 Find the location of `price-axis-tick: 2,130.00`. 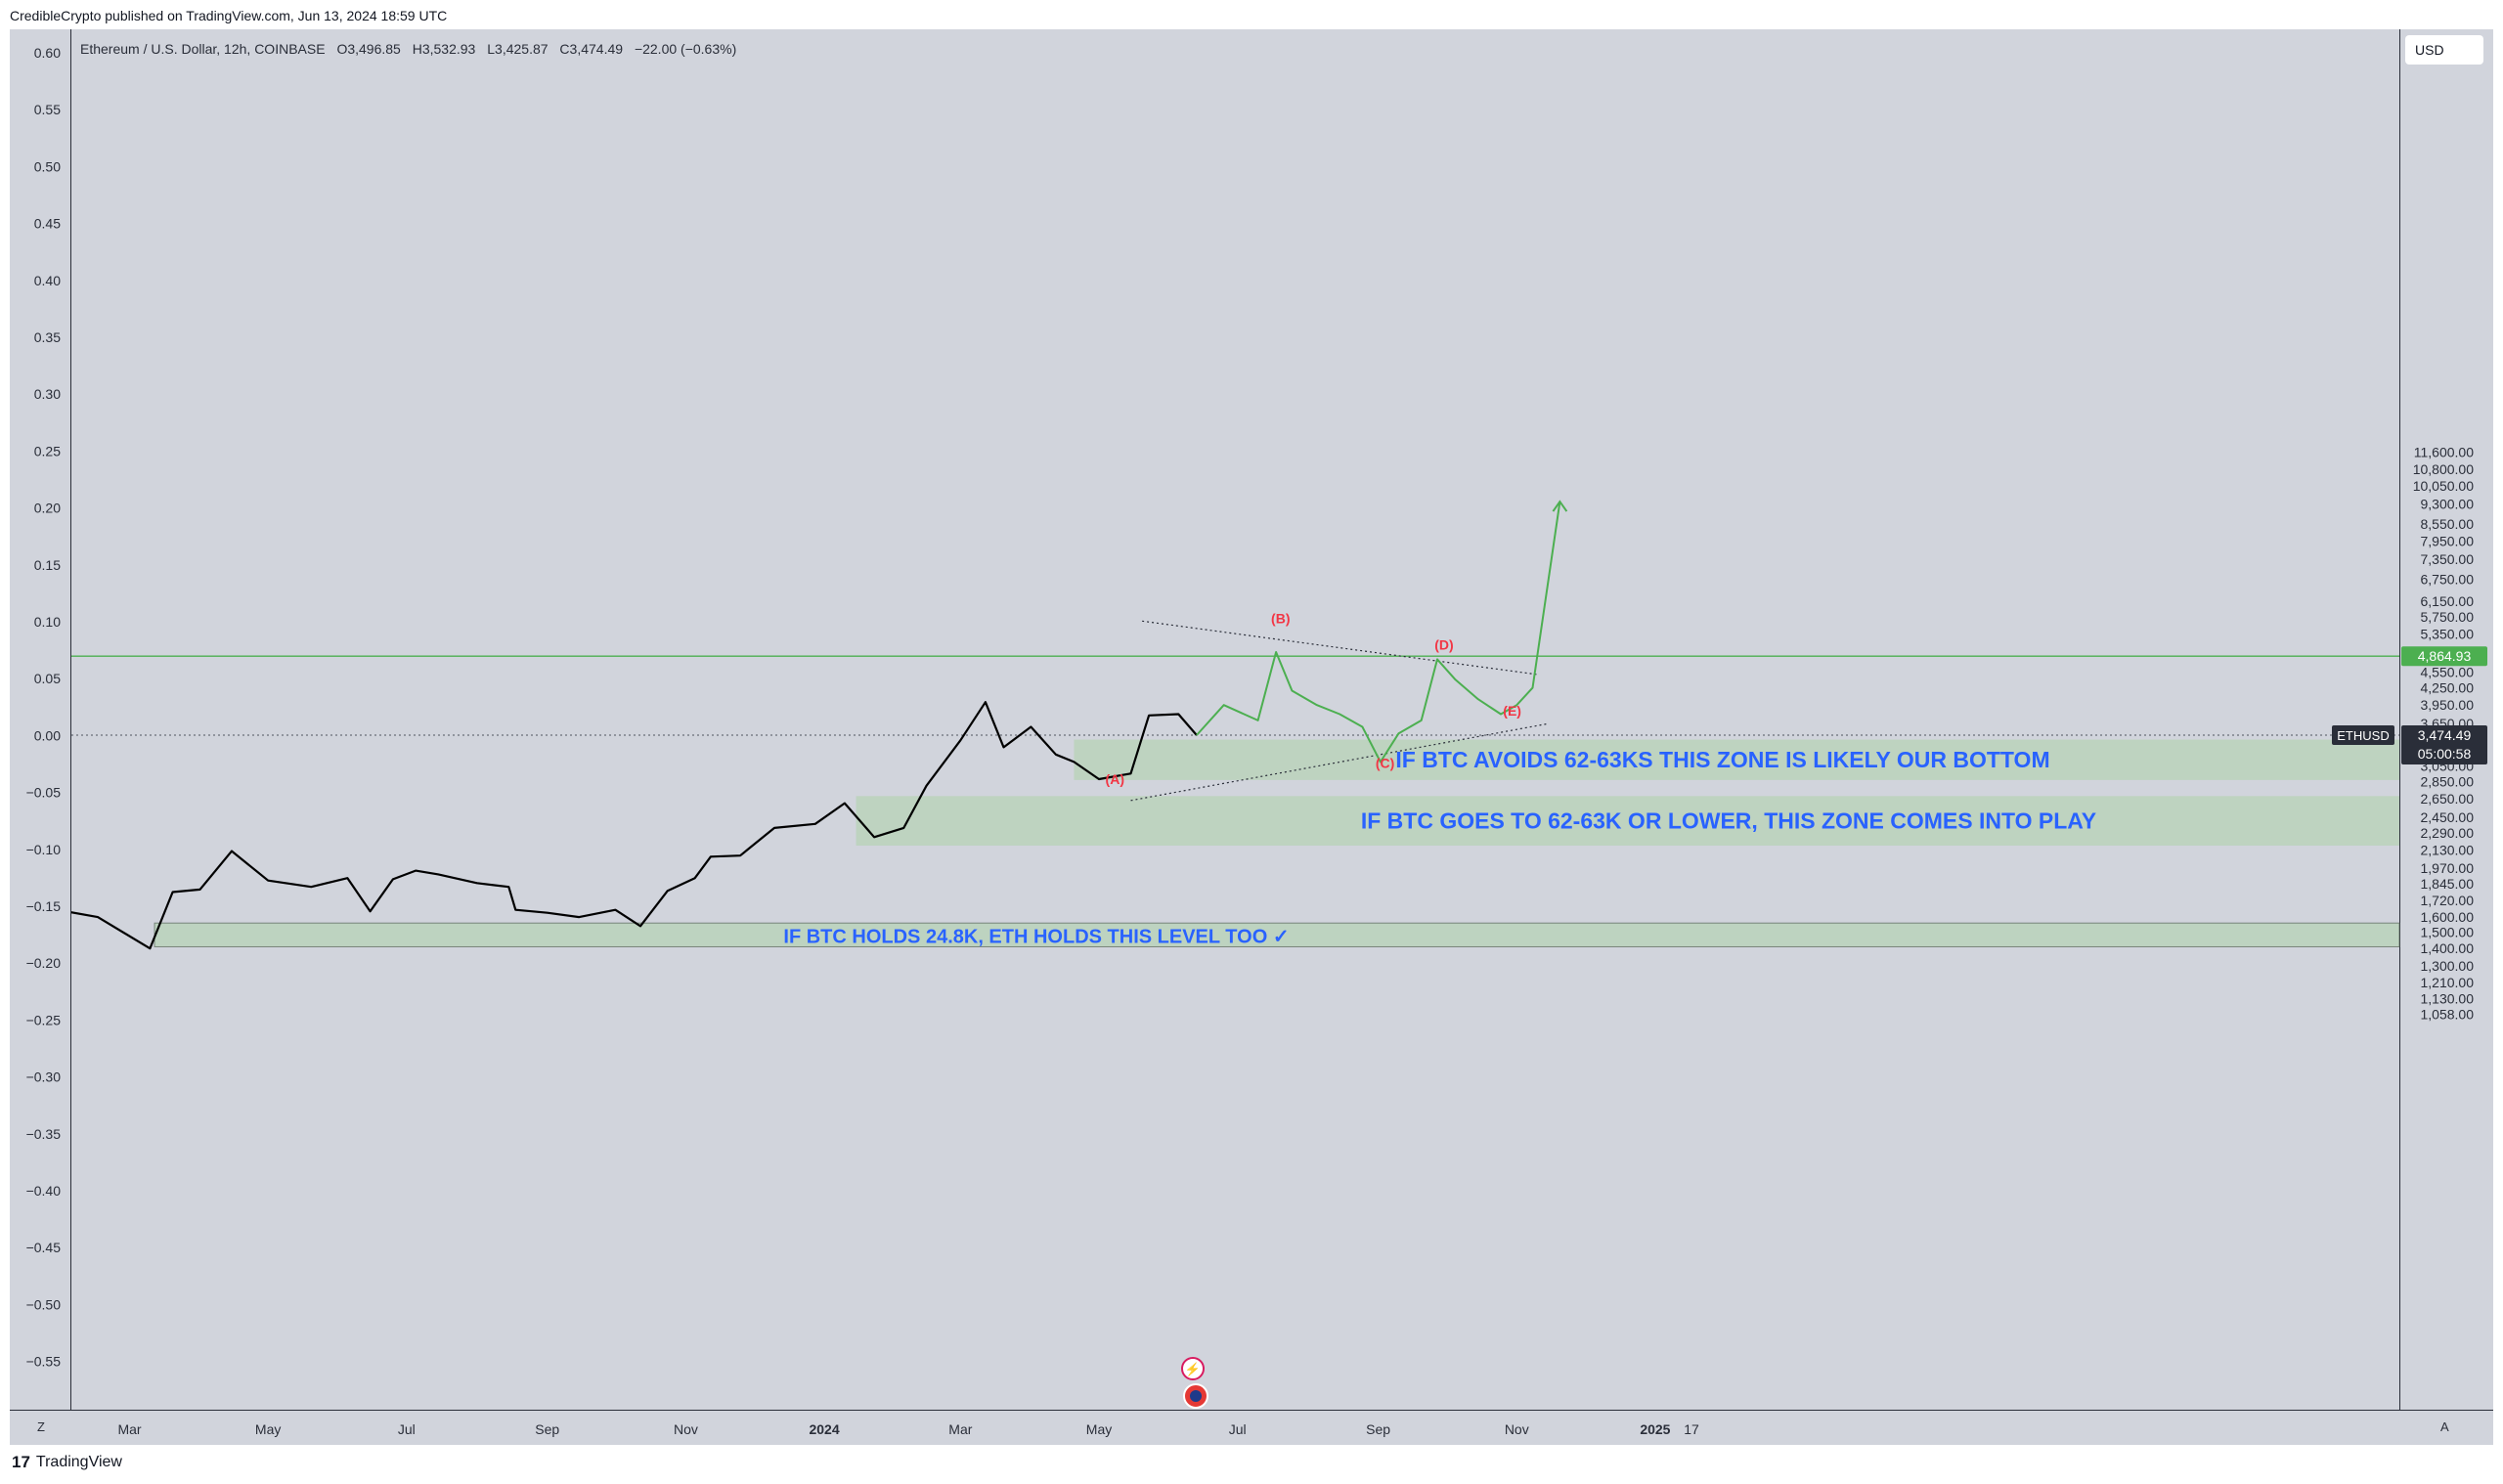

price-axis-tick: 2,130.00 is located at coordinates (2448, 849).